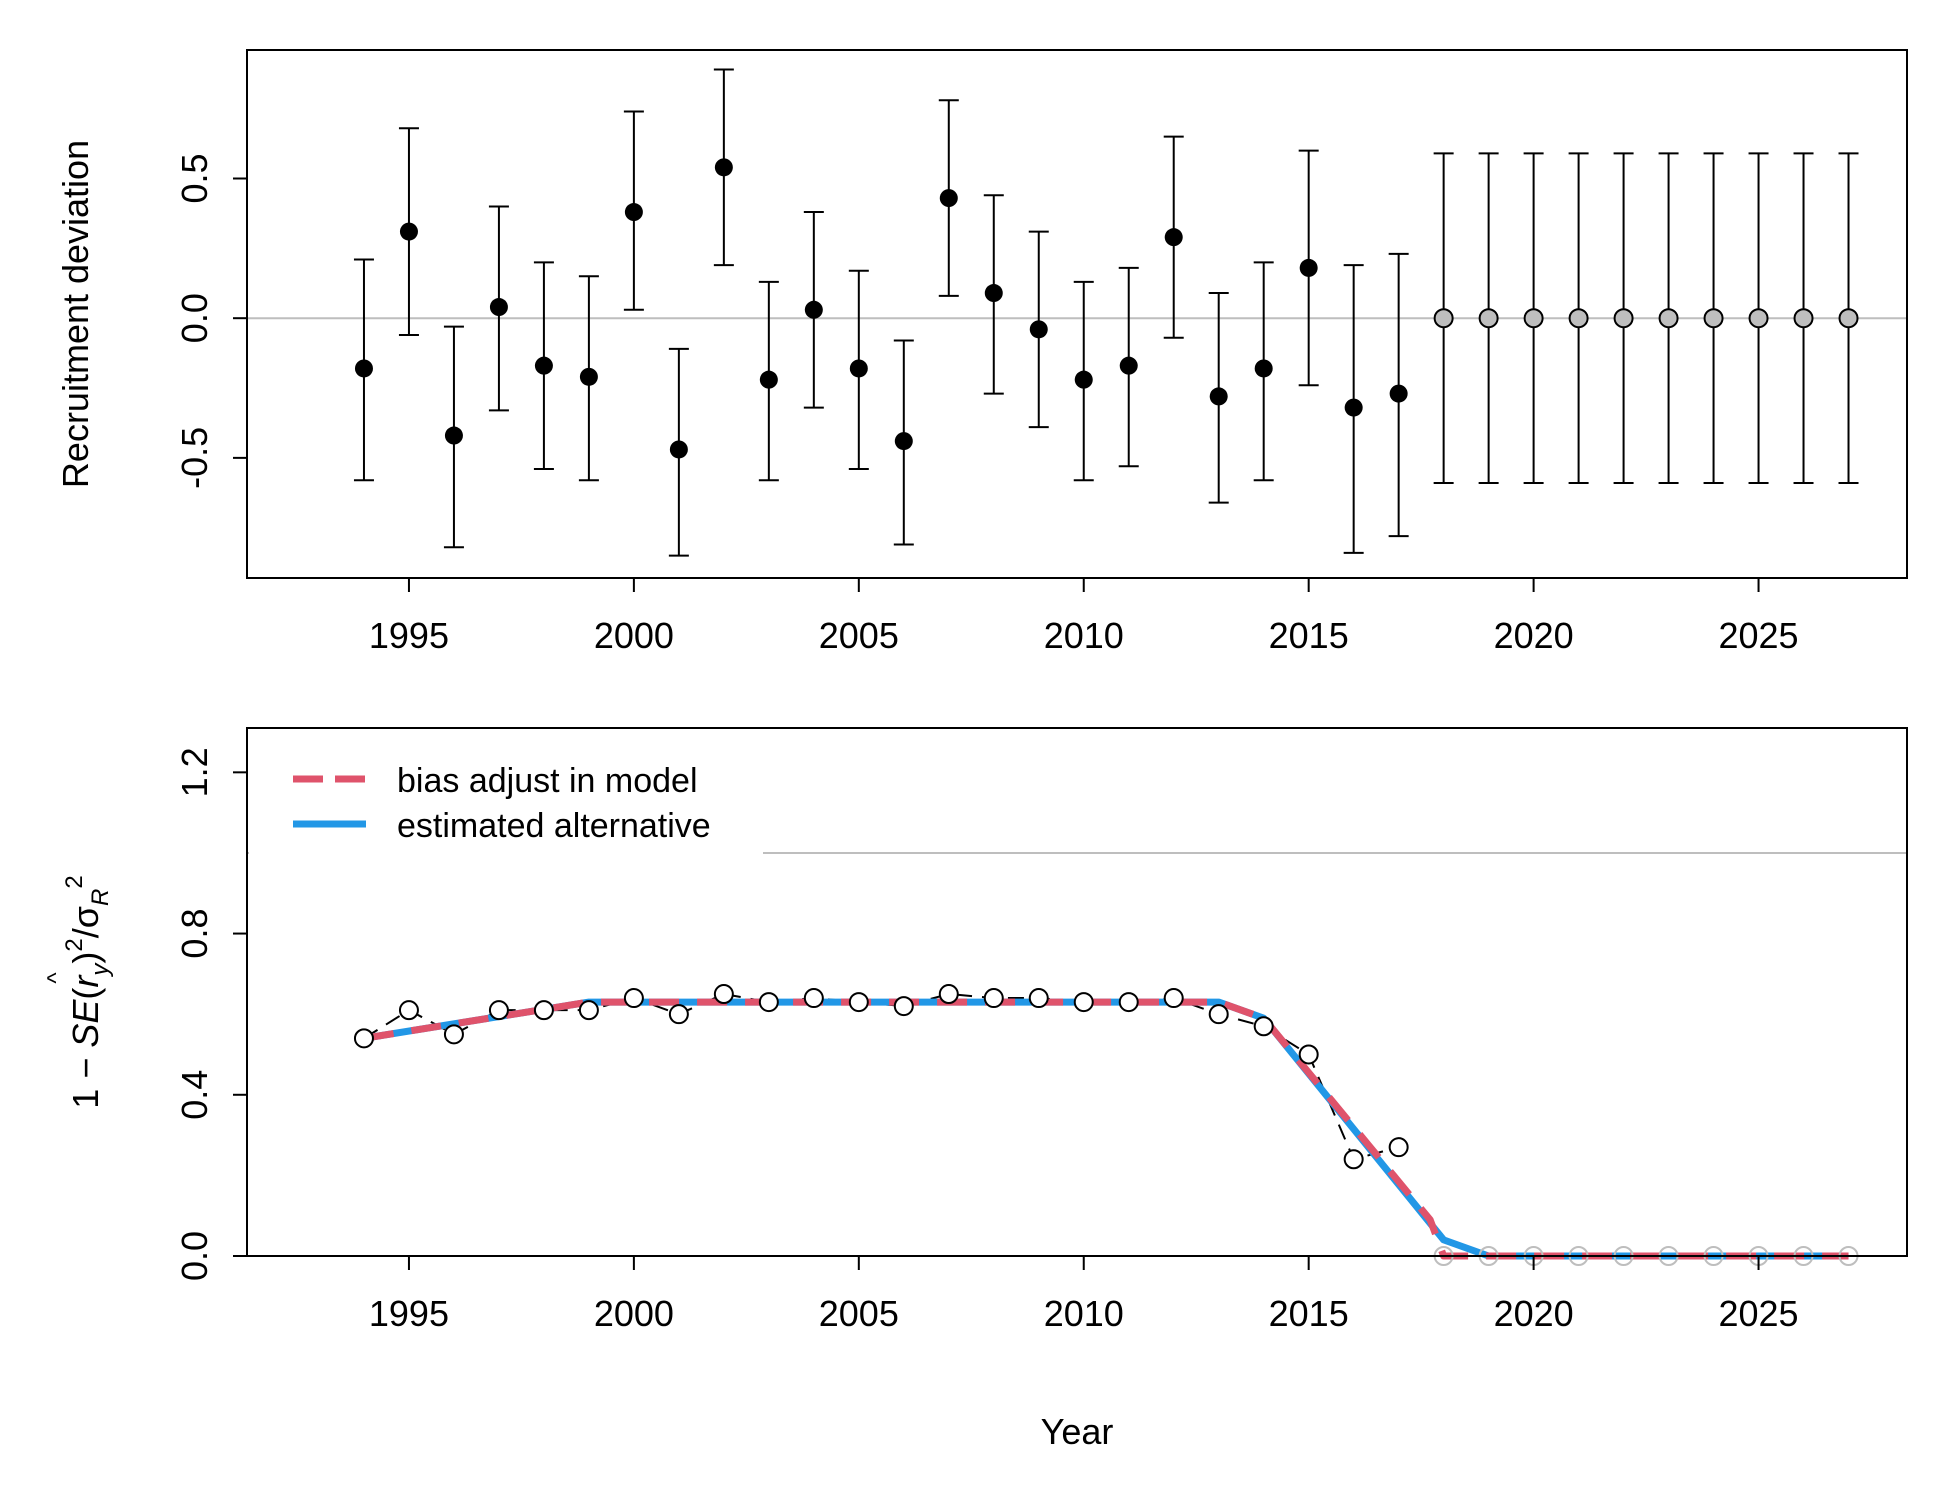 The width and height of the screenshot is (1950, 1500). Describe the element at coordinates (1077, 1431) in the screenshot. I see `bottom-x-axis-label: Year` at that location.